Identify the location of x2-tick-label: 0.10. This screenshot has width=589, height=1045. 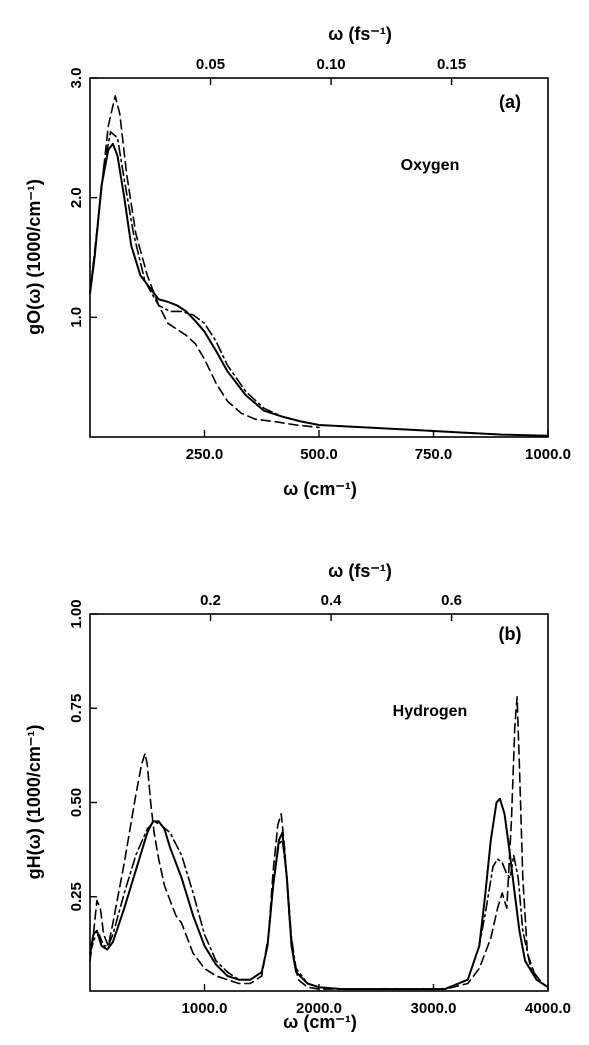
(330, 64).